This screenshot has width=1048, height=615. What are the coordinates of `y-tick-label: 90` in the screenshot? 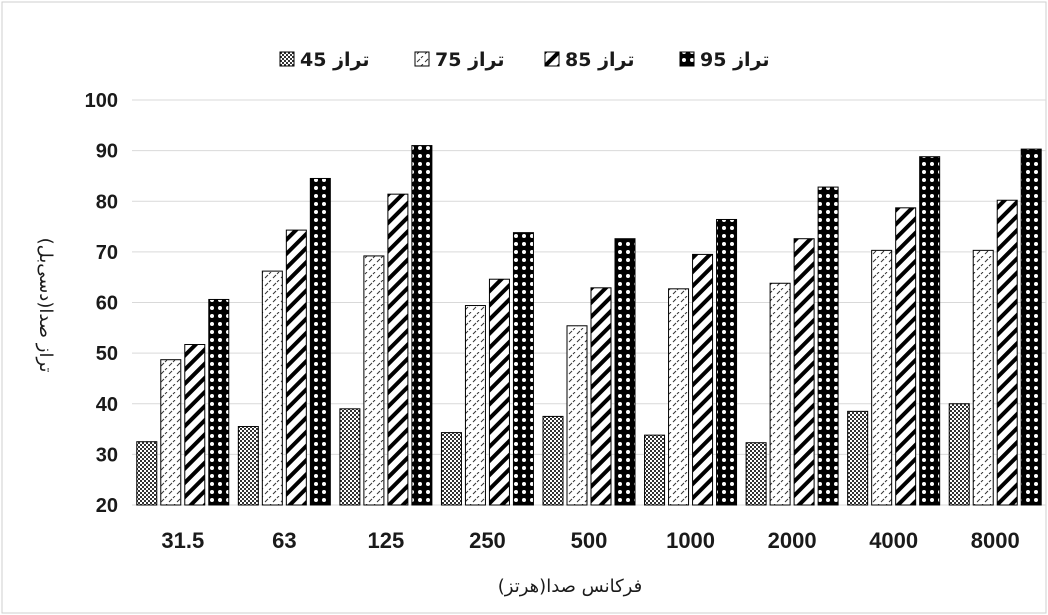 It's located at (107, 152).